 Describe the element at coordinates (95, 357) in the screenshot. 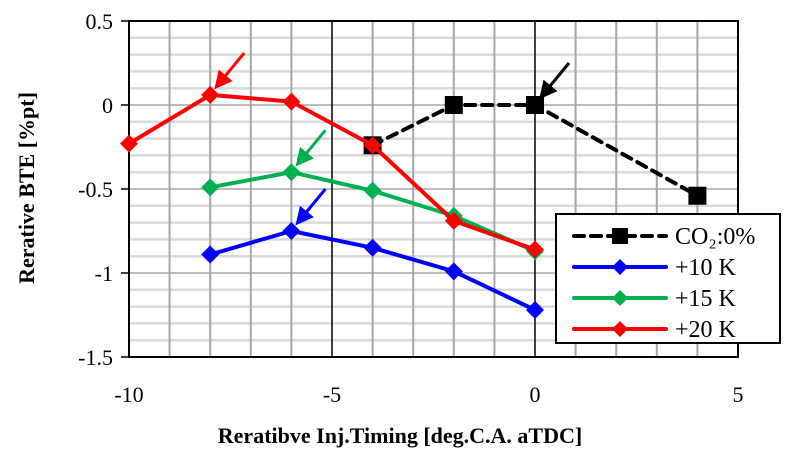

I see `y-tick-label: -1.5` at that location.